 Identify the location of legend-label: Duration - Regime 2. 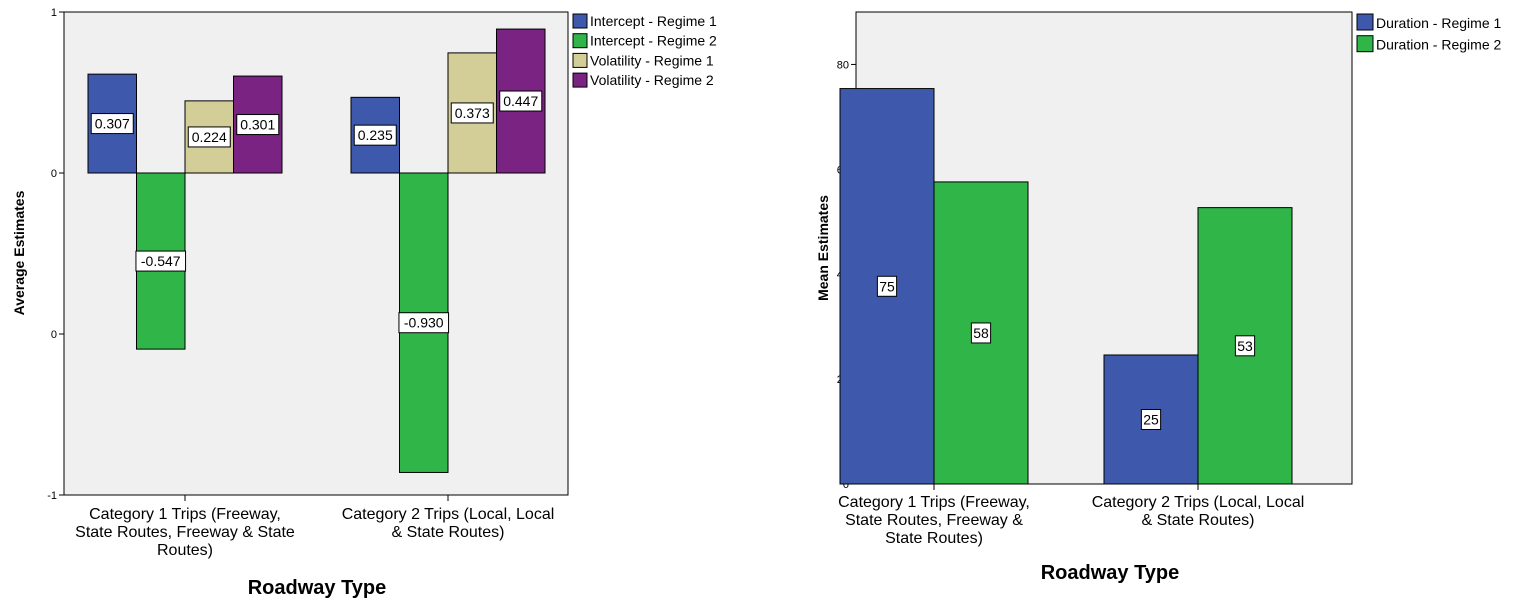
(1438, 45).